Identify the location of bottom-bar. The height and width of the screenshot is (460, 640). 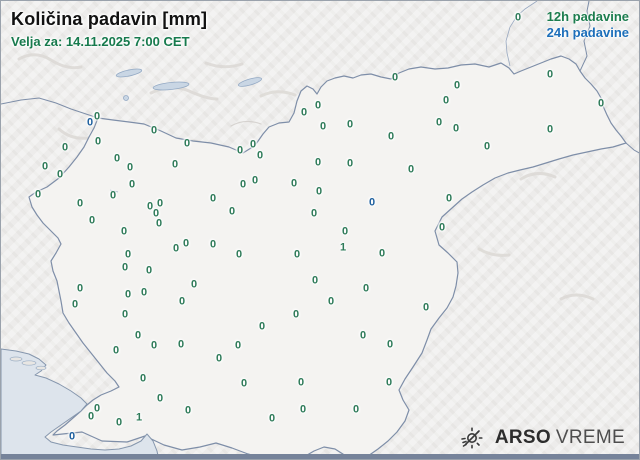
(320, 456).